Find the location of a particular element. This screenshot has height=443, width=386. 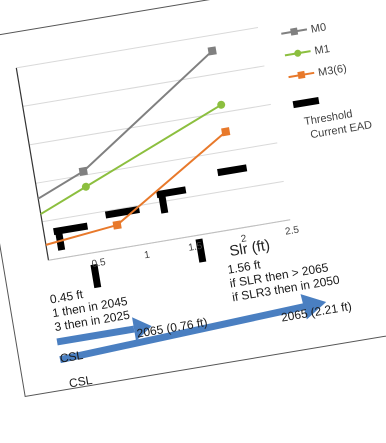

x-tick-label: 1.5 is located at coordinates (196, 247).